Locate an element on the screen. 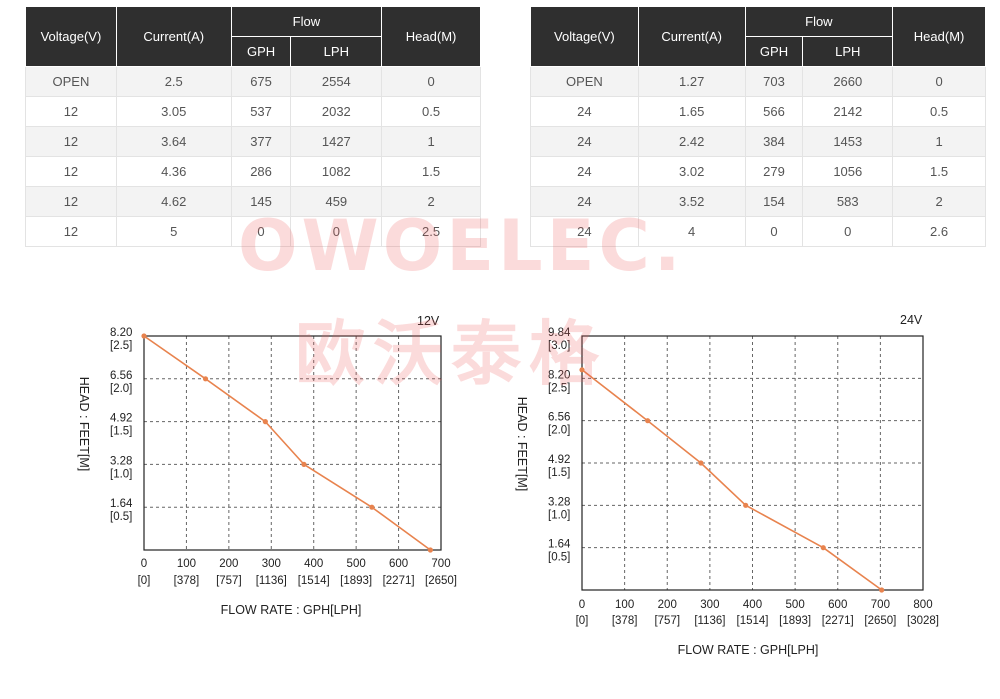  x-tick-sublabel: [757] is located at coordinates (667, 621).